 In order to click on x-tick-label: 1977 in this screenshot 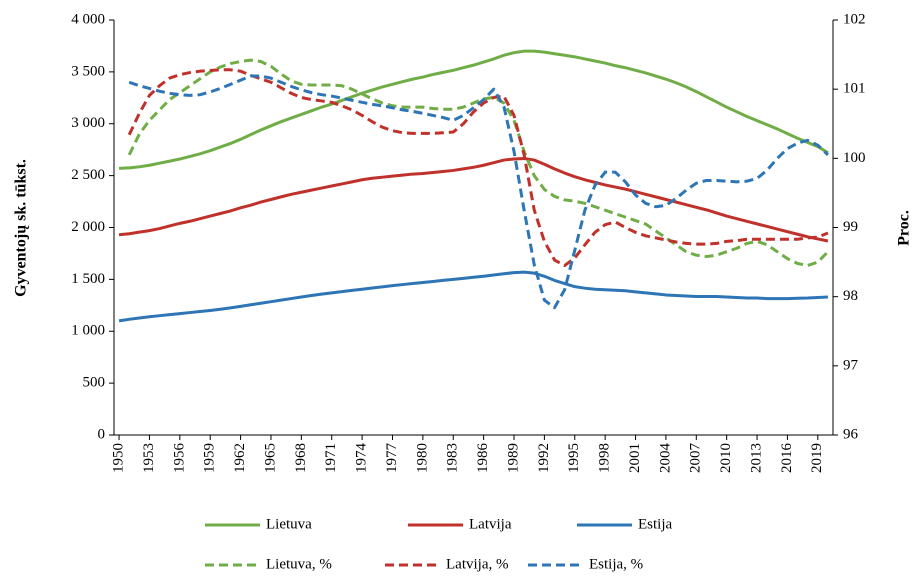, I will do `click(392, 458)`.